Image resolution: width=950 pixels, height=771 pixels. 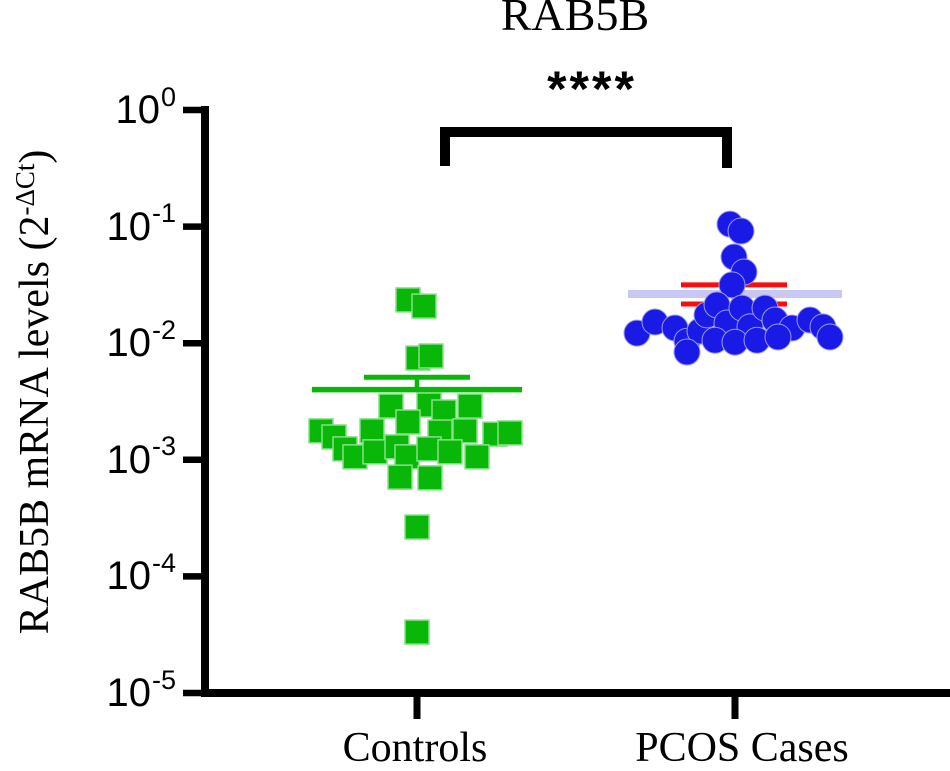 What do you see at coordinates (141, 456) in the screenshot?
I see `y-tick-label-10e-3: 10 -3` at bounding box center [141, 456].